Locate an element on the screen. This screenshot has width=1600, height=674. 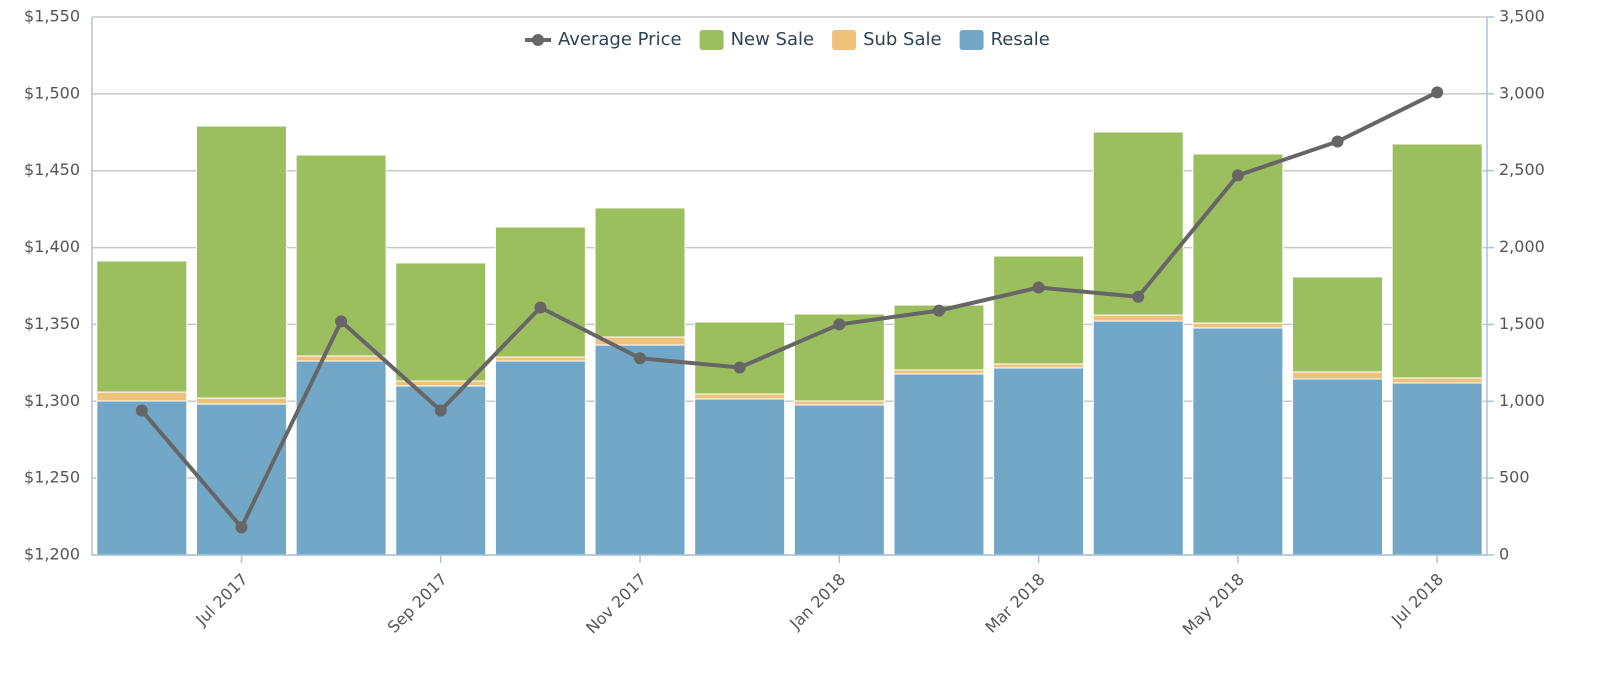
y2-tick-label: 1,500 is located at coordinates (1522, 323).